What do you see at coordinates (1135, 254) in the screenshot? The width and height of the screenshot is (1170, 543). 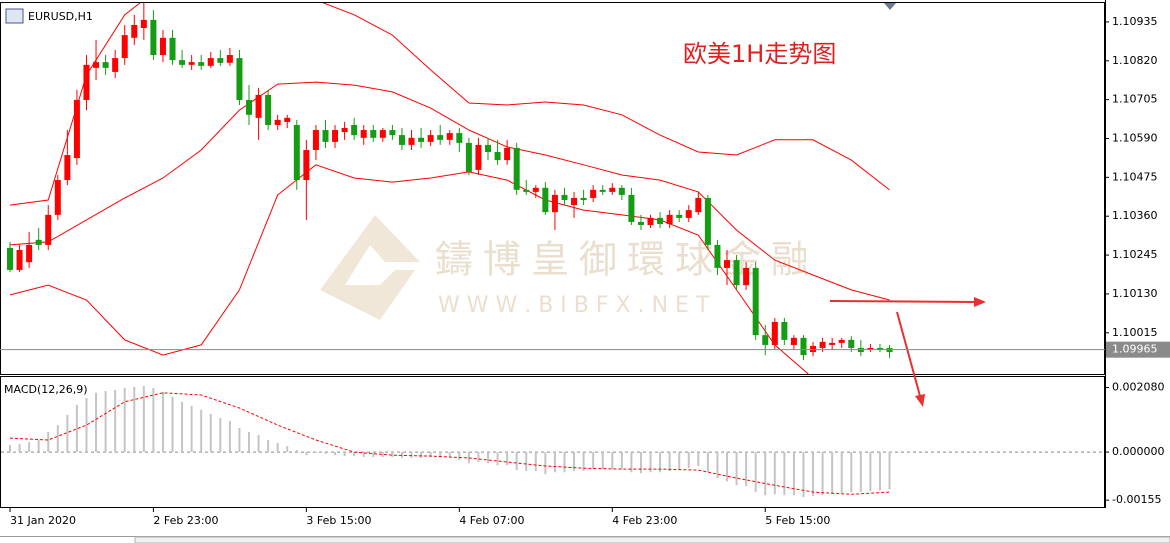 I see `y-tick-label: 1.10245` at bounding box center [1135, 254].